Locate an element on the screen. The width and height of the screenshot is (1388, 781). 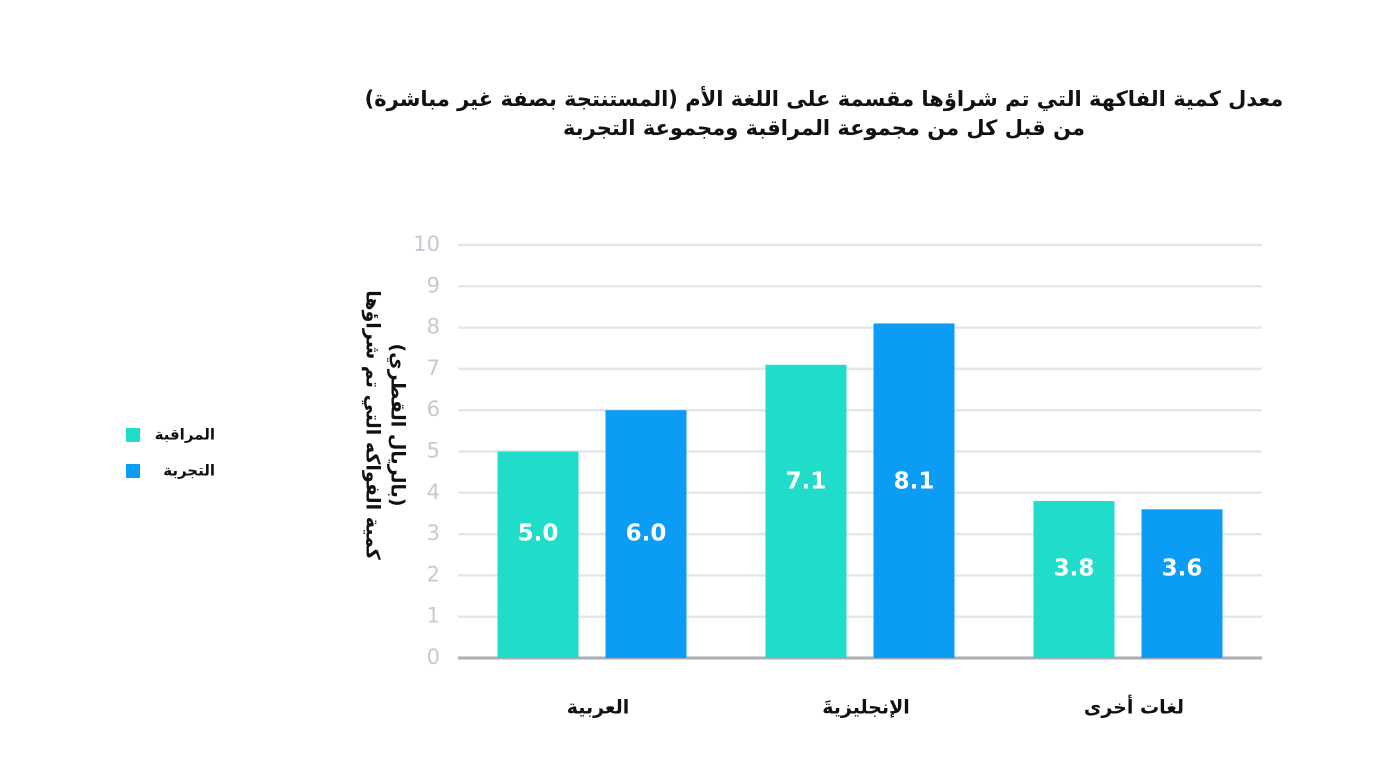
x-tick-label: لغات أخرى is located at coordinates (1134, 707).